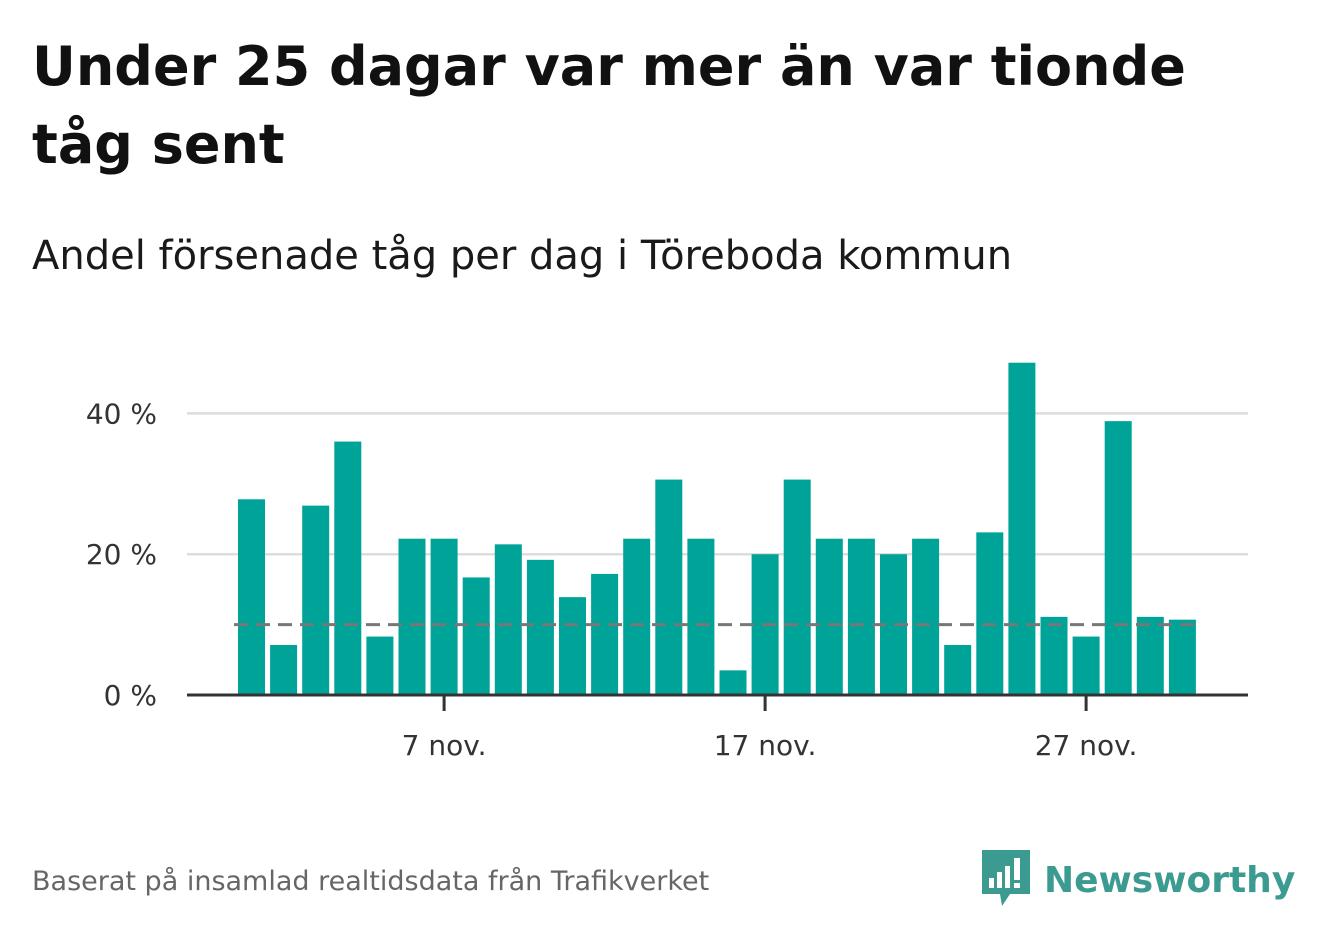 The height and width of the screenshot is (939, 1322). What do you see at coordinates (121, 413) in the screenshot?
I see `y-tick-label: 40 %` at bounding box center [121, 413].